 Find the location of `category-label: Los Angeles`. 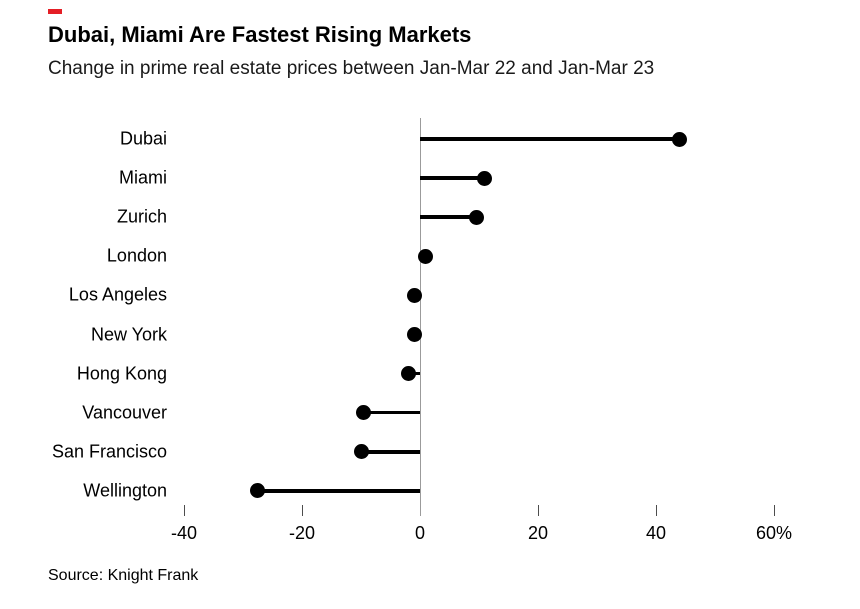

category-label: Los Angeles is located at coordinates (117, 294).